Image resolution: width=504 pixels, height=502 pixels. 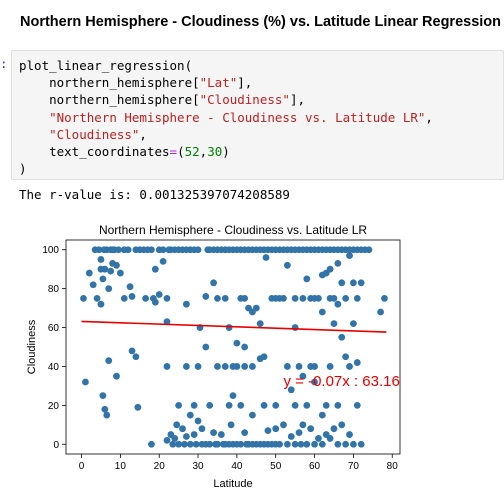 What do you see at coordinates (198, 466) in the screenshot?
I see `x-tick-label: 30` at bounding box center [198, 466].